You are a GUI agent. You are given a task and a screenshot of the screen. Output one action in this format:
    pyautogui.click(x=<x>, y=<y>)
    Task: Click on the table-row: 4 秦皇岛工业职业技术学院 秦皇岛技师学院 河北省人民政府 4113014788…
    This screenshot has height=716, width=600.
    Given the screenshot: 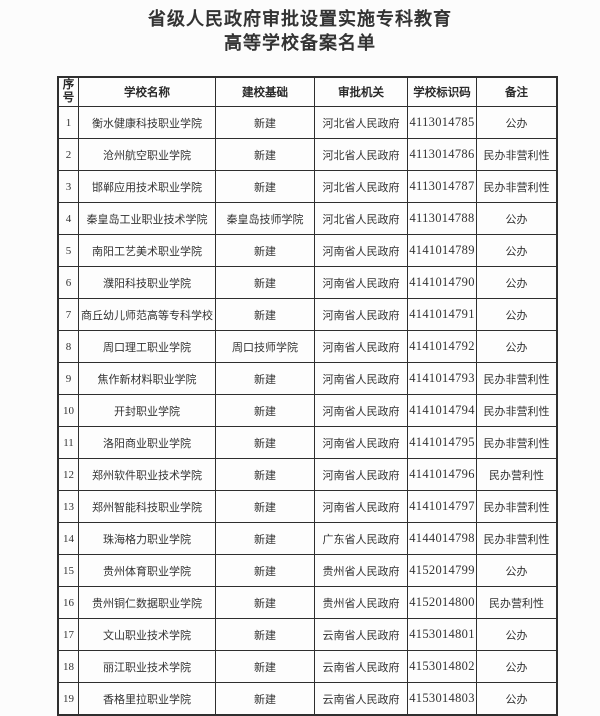 What is the action you would take?
    pyautogui.click(x=307, y=218)
    